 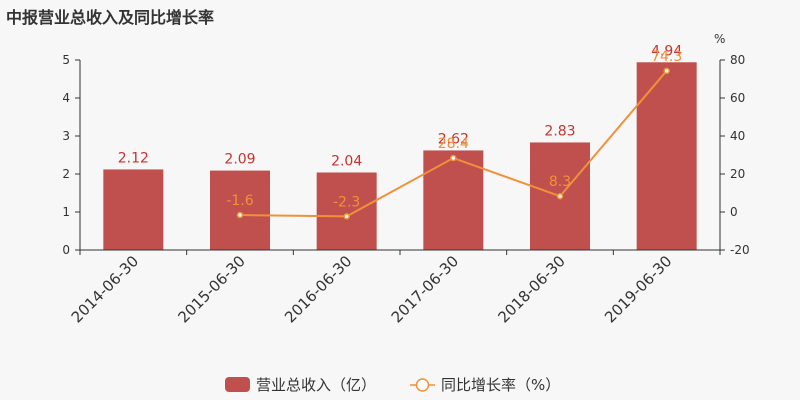 I want to click on growth-value-label: 28.4, so click(x=453, y=144).